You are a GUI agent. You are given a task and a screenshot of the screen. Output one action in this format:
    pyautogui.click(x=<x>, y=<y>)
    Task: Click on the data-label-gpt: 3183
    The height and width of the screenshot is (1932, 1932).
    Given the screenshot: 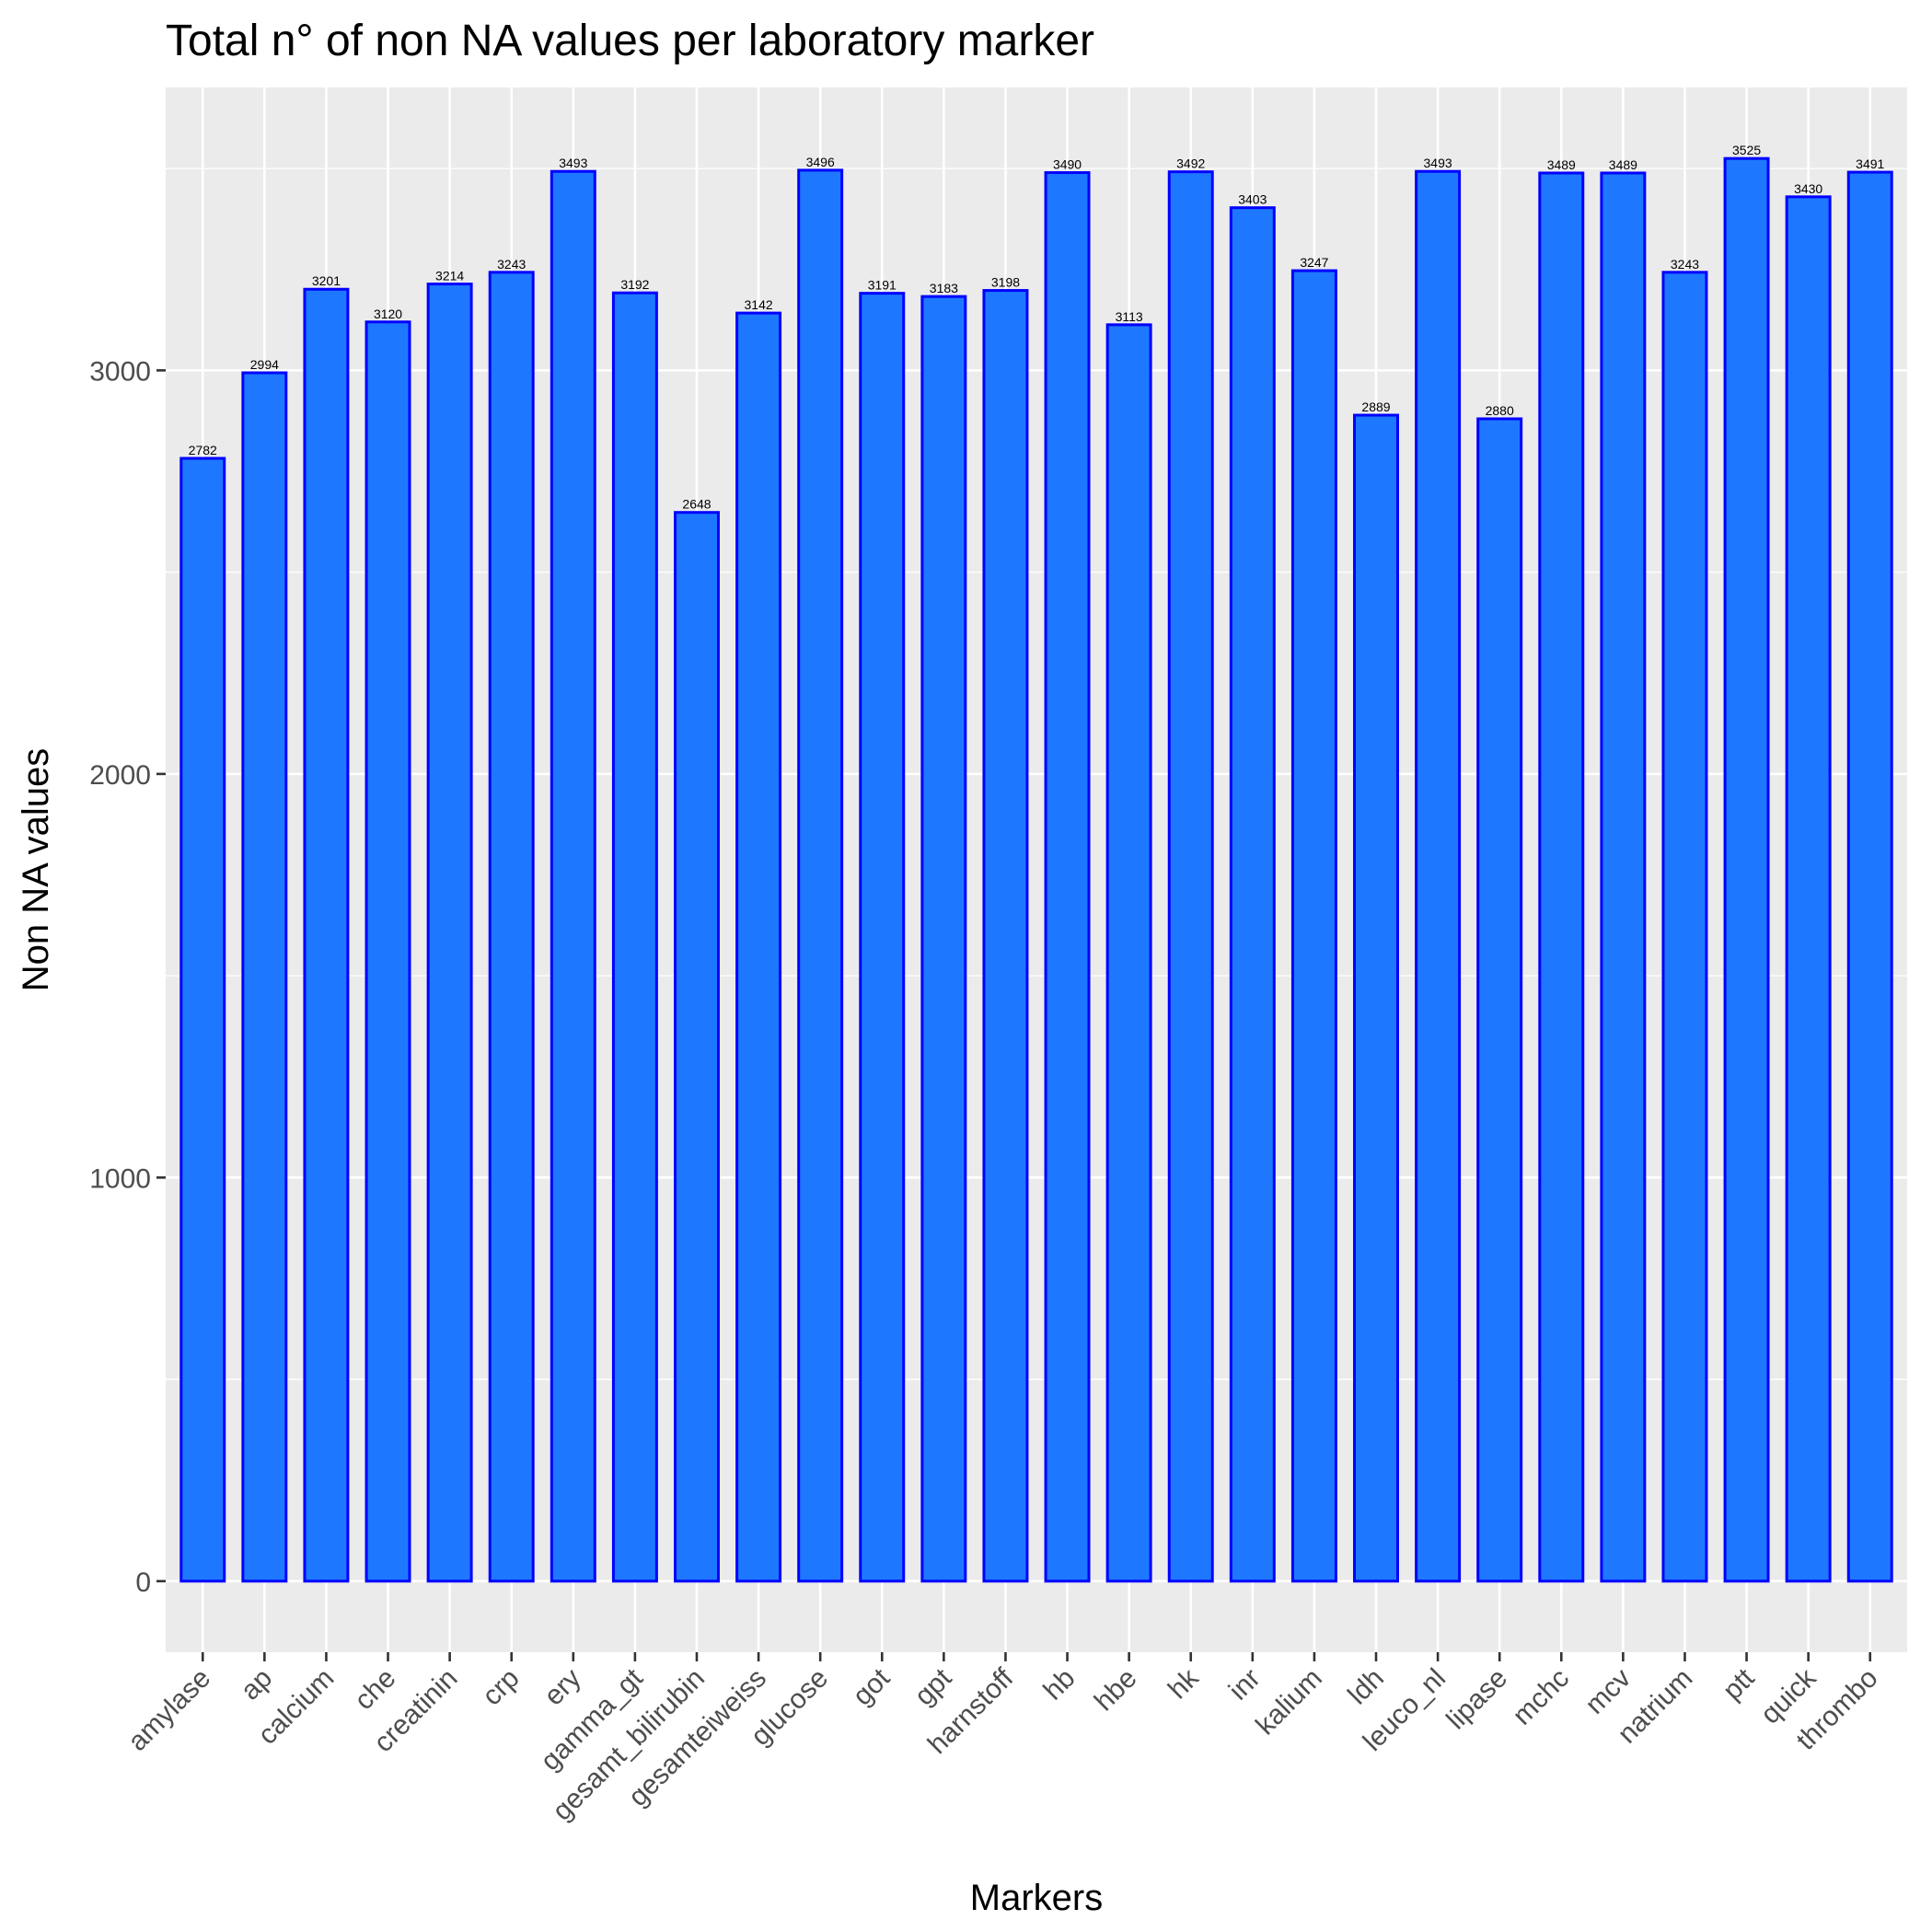 What is the action you would take?
    pyautogui.click(x=944, y=288)
    